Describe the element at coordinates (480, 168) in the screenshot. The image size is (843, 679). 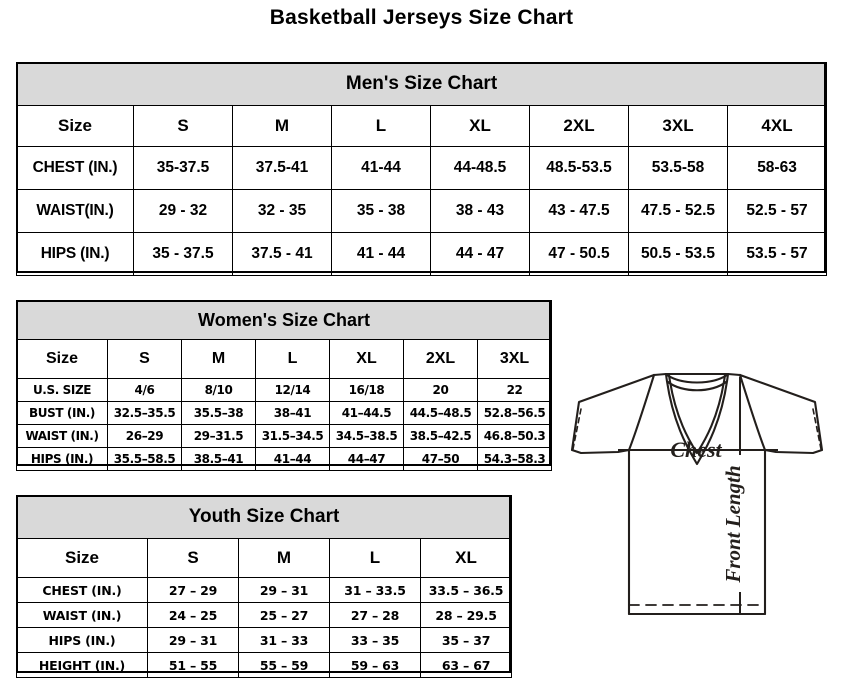
I see `mens-chest-xl: 44-48.5` at that location.